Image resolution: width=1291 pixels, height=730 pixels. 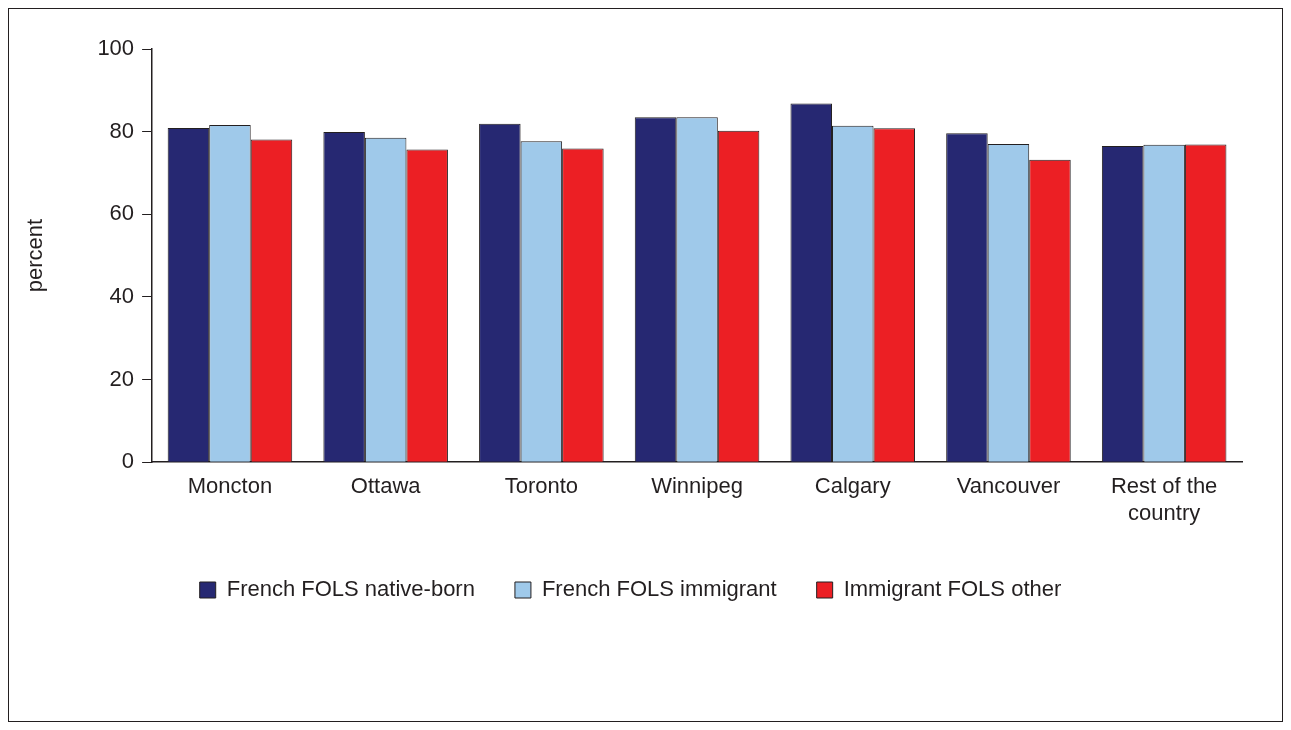 What do you see at coordinates (697, 486) in the screenshot?
I see `x-tick-label: Winnipeg` at bounding box center [697, 486].